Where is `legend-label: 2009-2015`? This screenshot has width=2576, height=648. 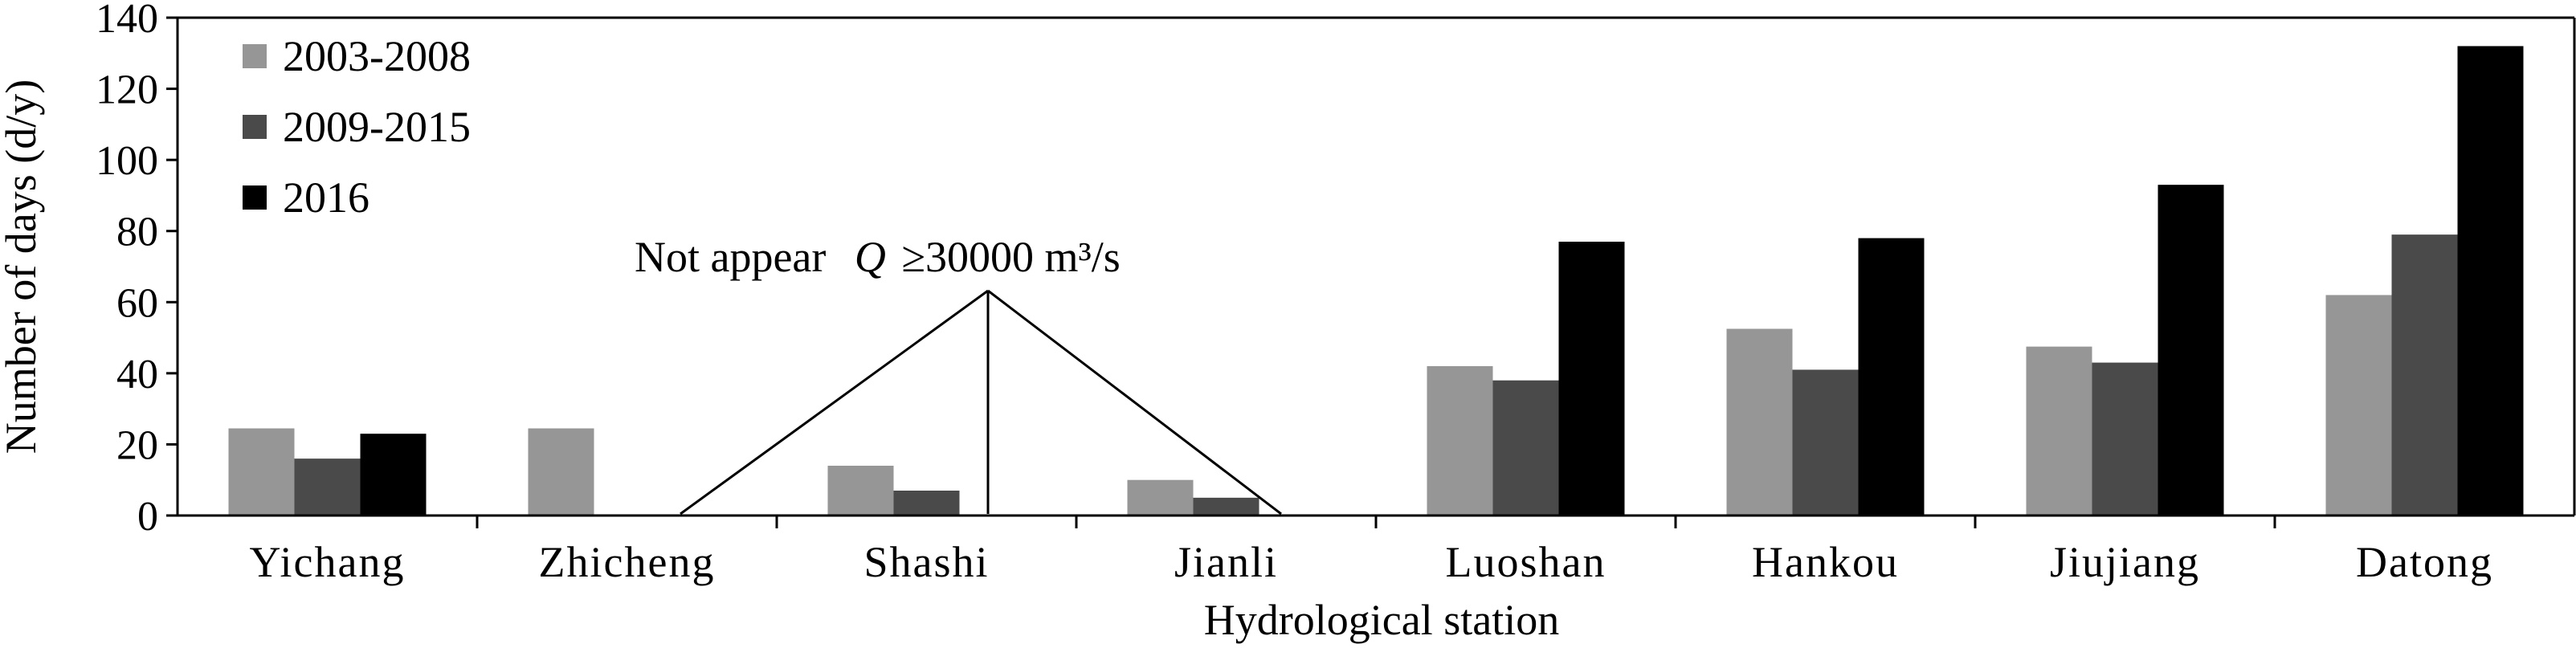 legend-label: 2009-2015 is located at coordinates (377, 127).